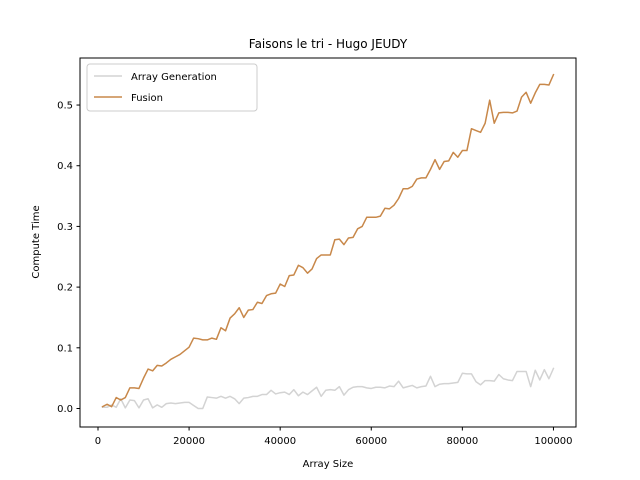 The height and width of the screenshot is (480, 640). I want to click on y-axis: 0.0 0.1 0.2 0.3 0.4 0.5, so click(68, 258).